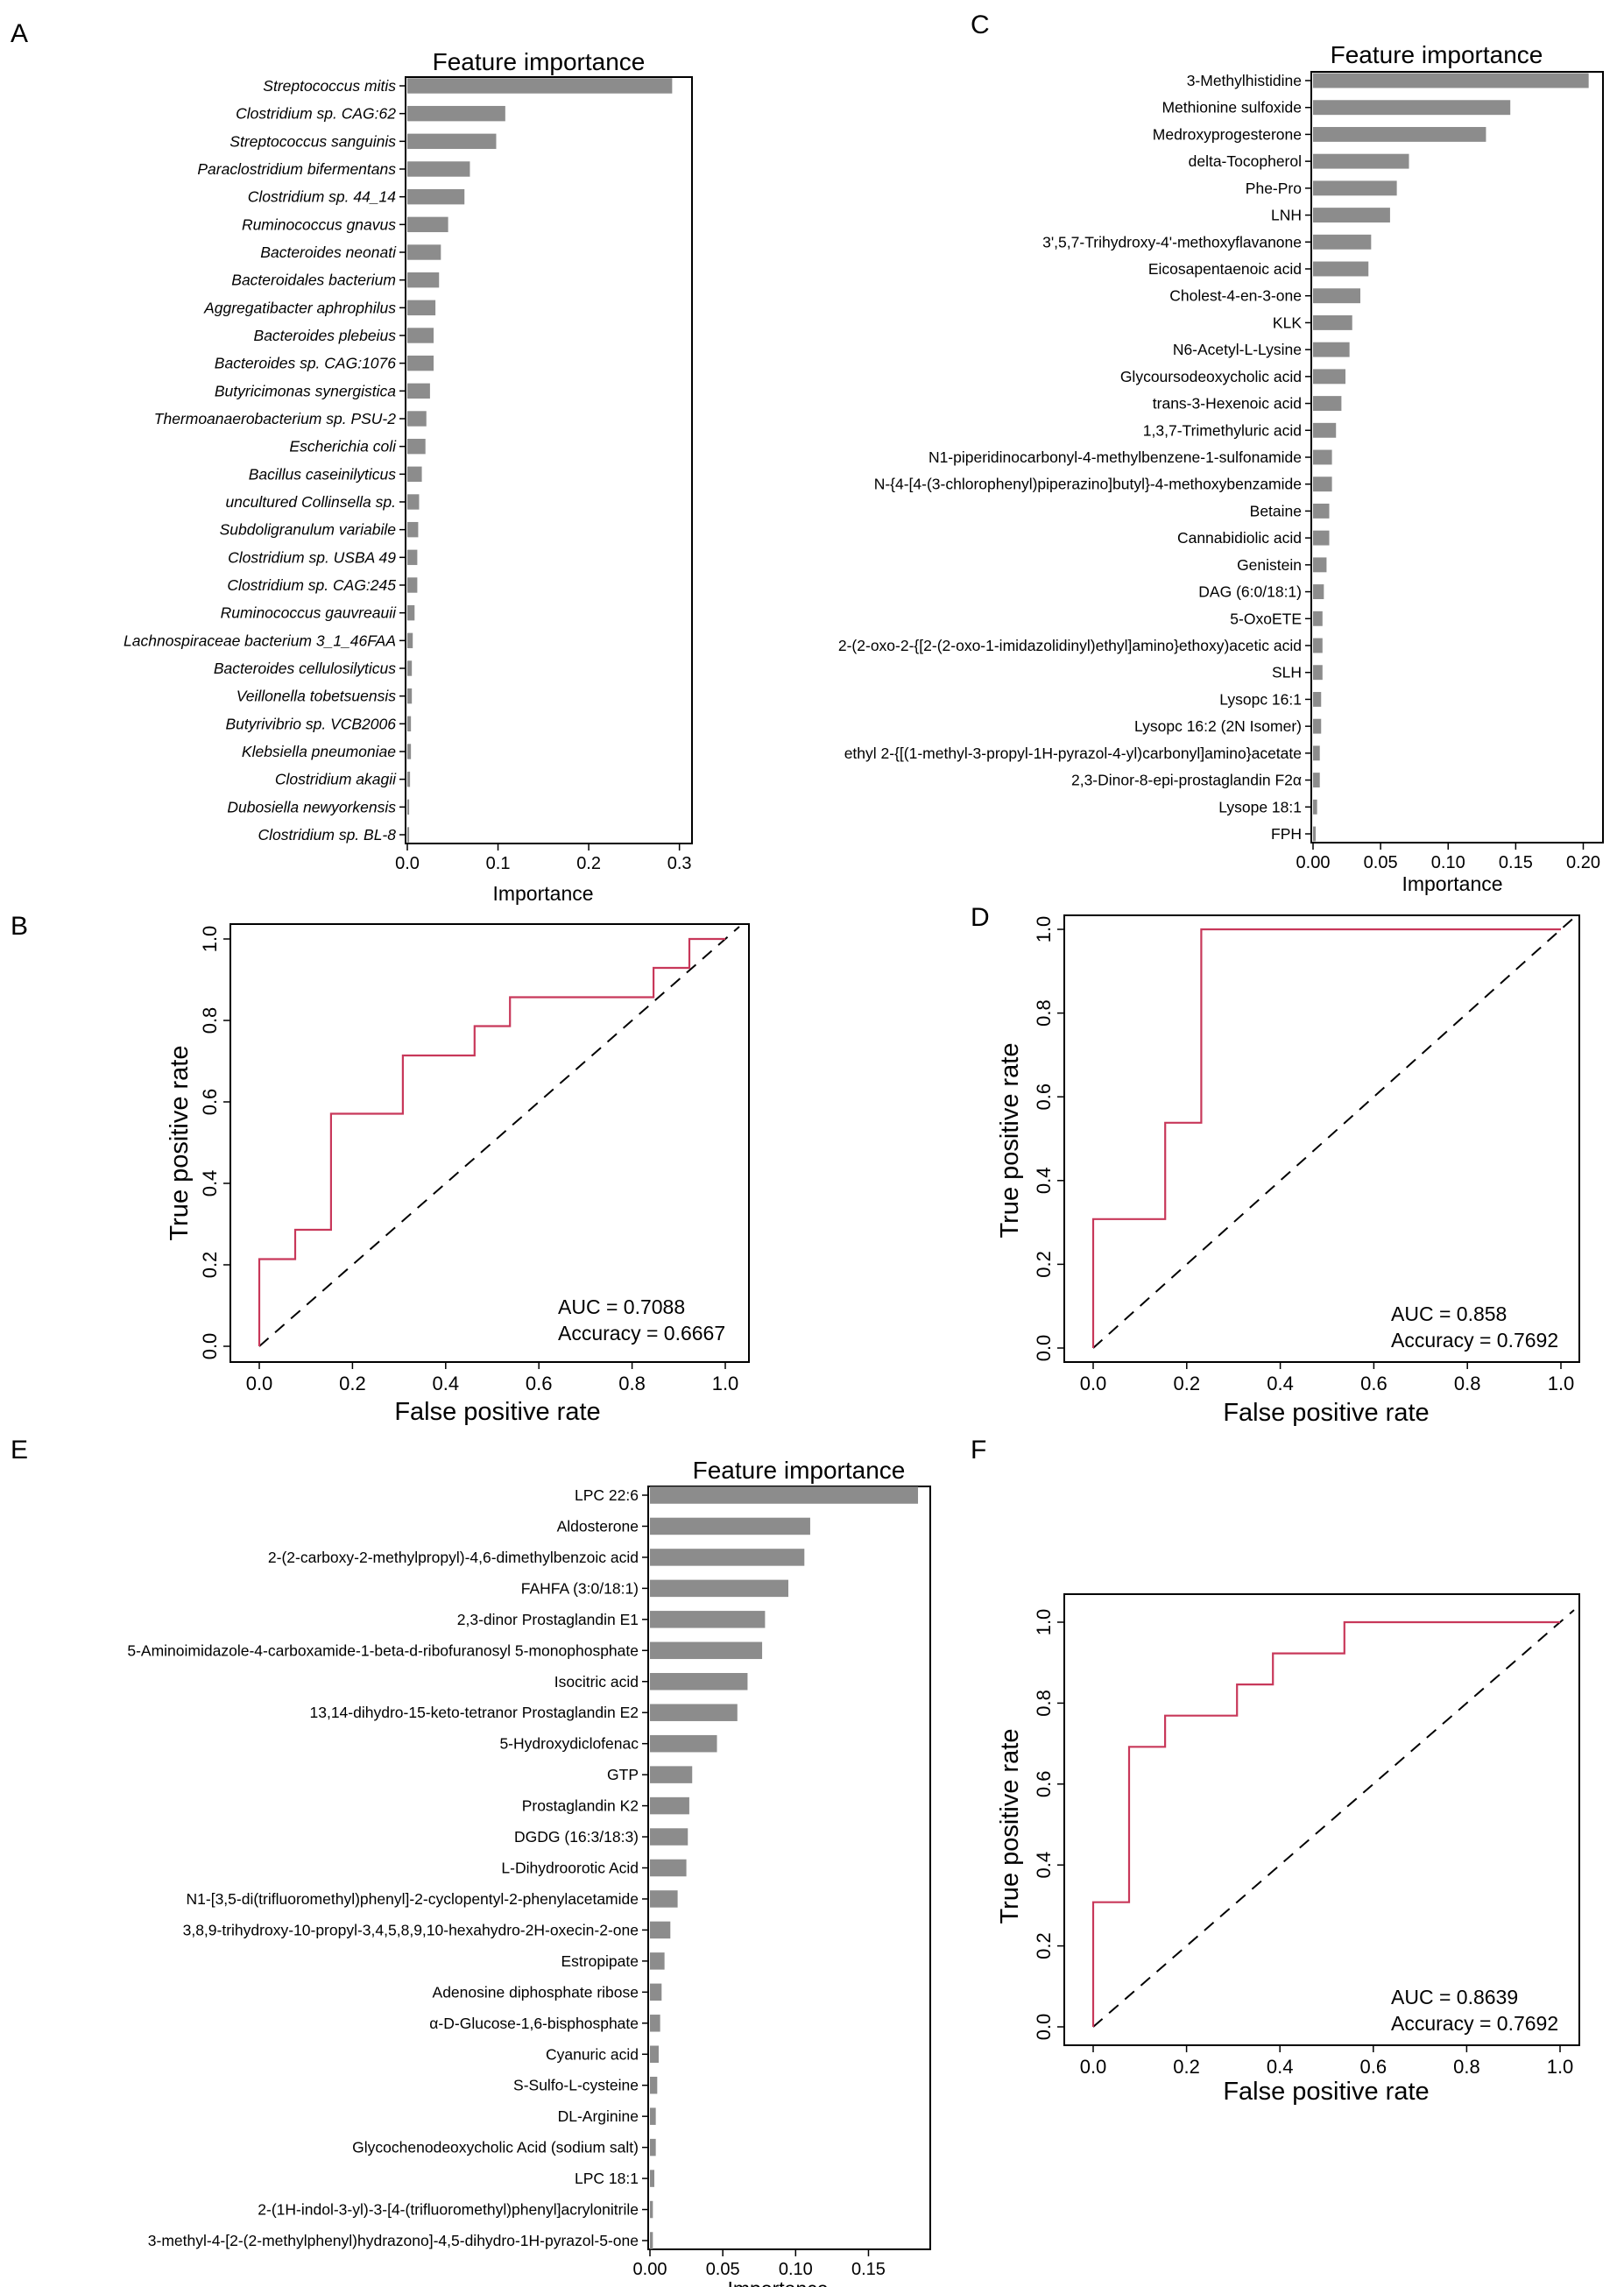  Describe the element at coordinates (310, 502) in the screenshot. I see `y-tick-label: uncultured Collinsella sp.` at that location.